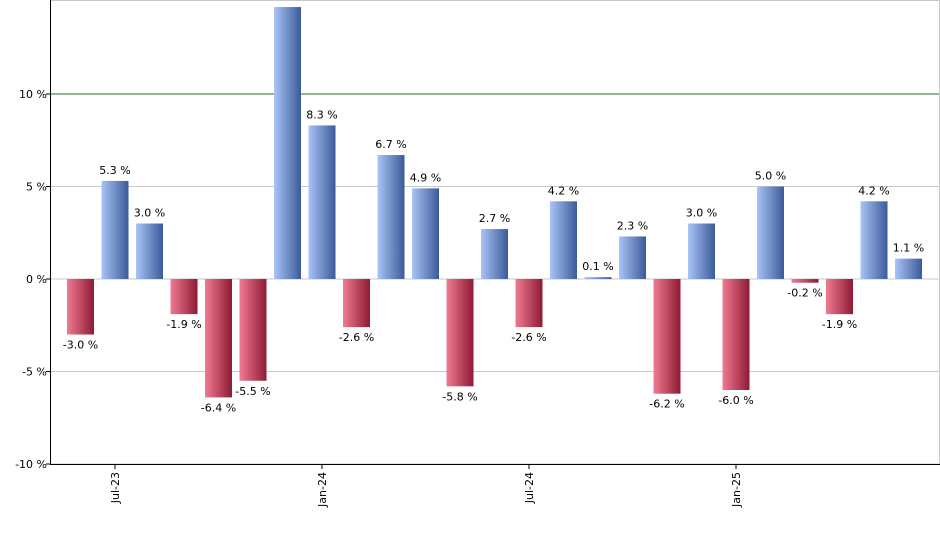 Image resolution: width=940 pixels, height=550 pixels. What do you see at coordinates (36, 279) in the screenshot?
I see `y-tick-label: 0 %` at bounding box center [36, 279].